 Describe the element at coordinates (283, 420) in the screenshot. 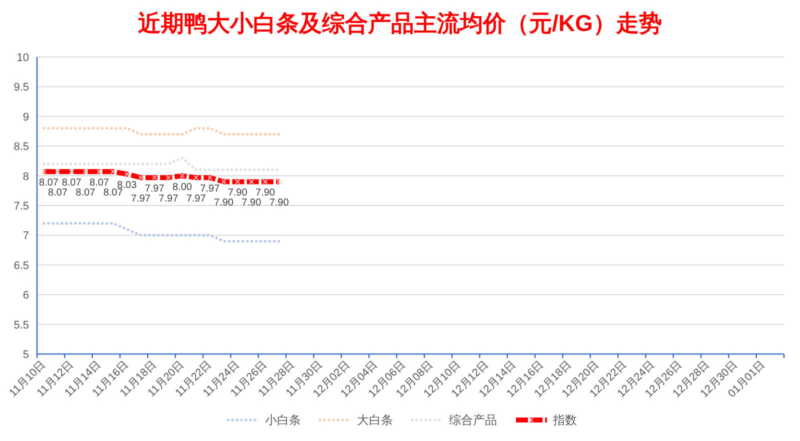

I see `legend-label: 小白条` at that location.